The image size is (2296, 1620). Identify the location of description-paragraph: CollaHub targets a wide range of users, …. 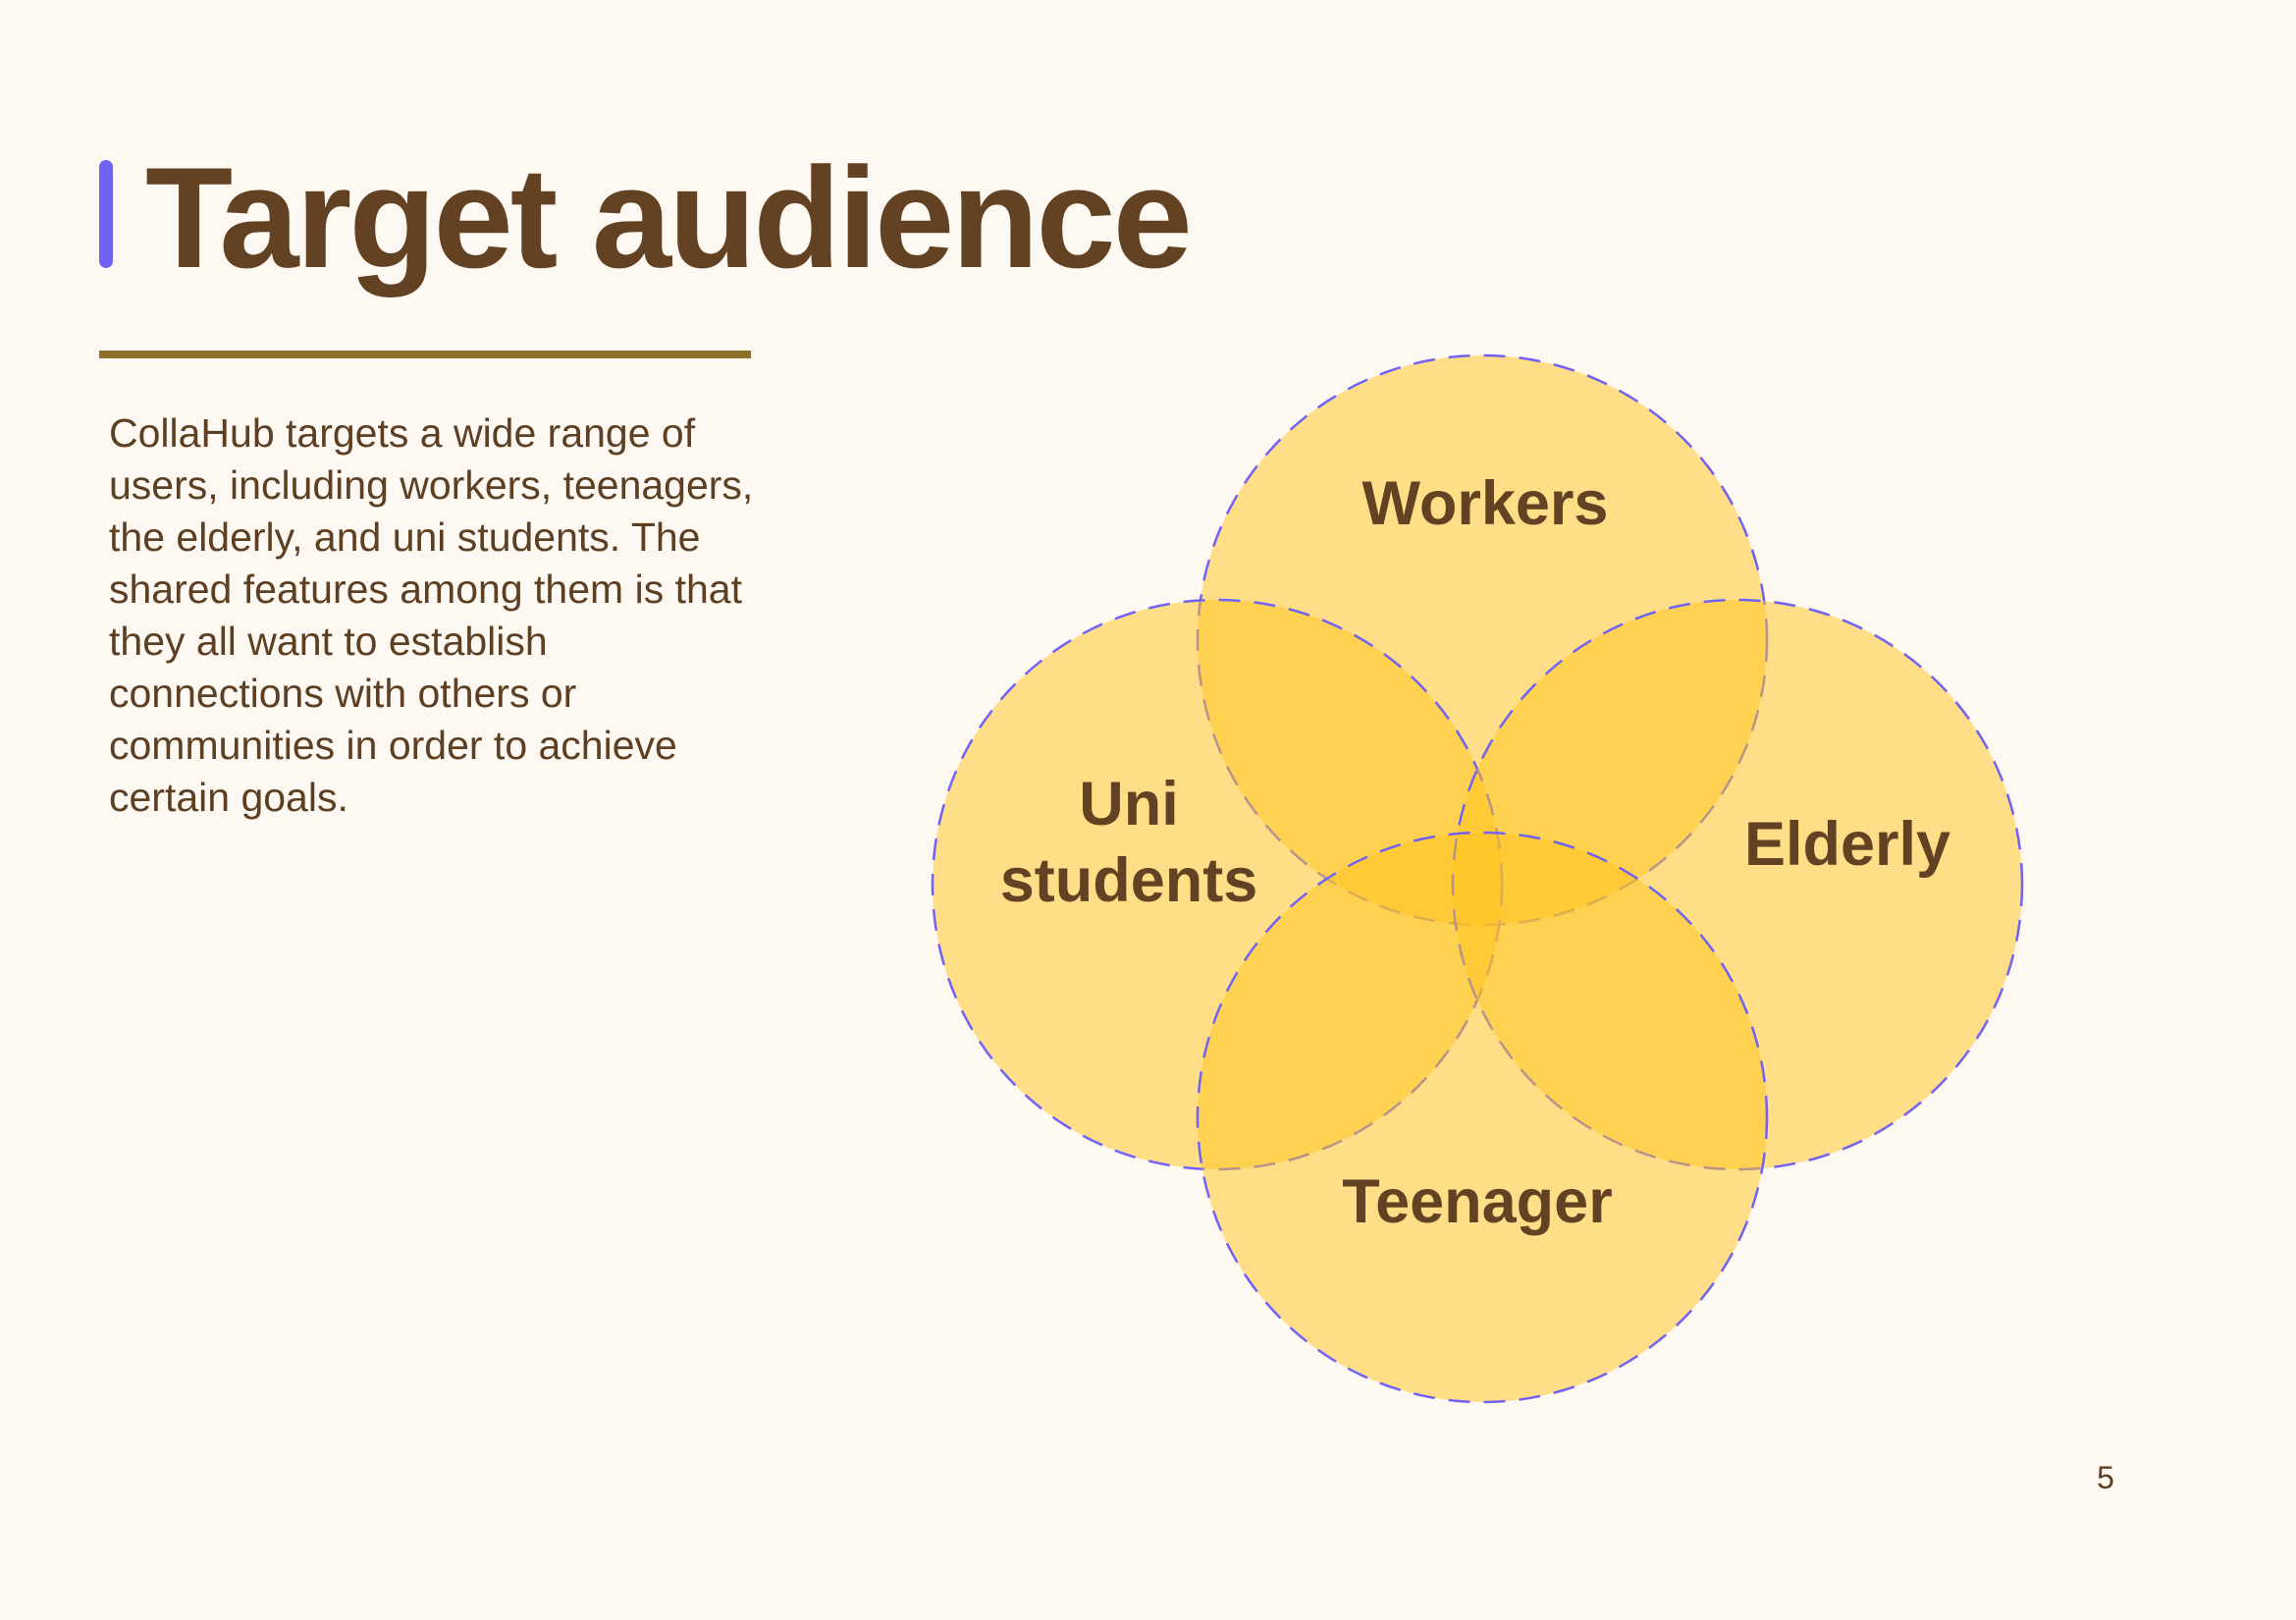
(432, 615).